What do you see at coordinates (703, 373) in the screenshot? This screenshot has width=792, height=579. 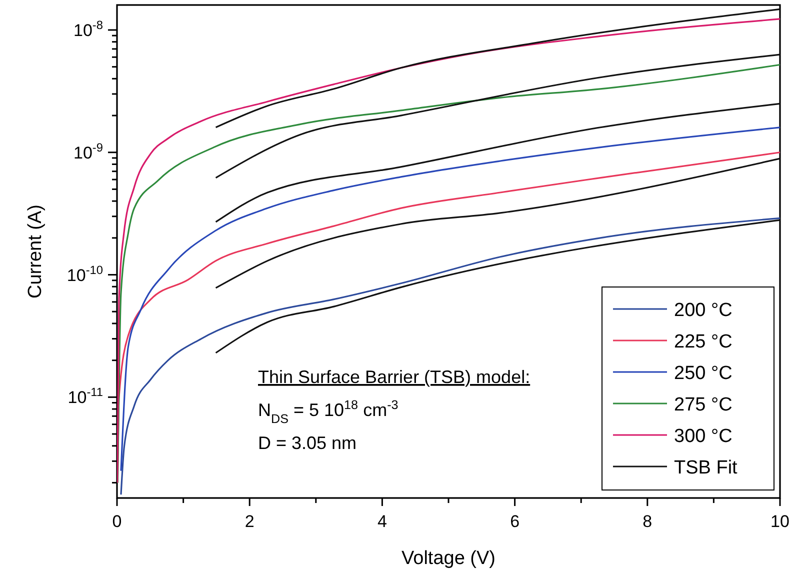 I see `legend-label: 250 °C` at bounding box center [703, 373].